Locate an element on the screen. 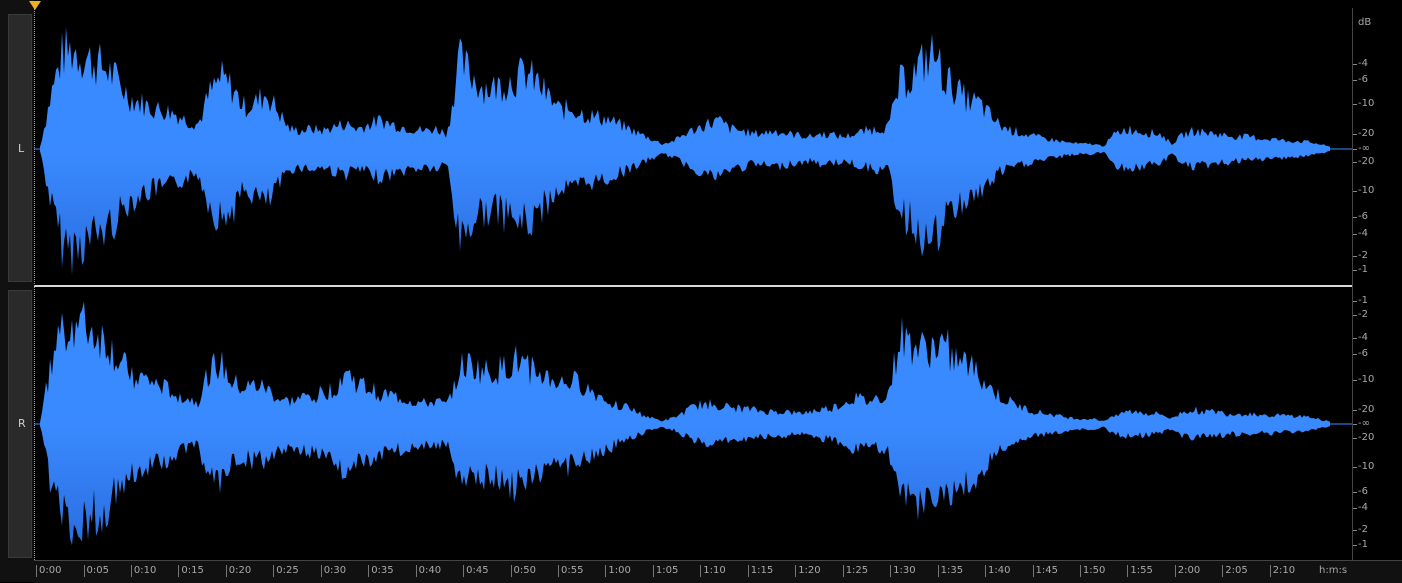  playhead-line is located at coordinates (34, 284).